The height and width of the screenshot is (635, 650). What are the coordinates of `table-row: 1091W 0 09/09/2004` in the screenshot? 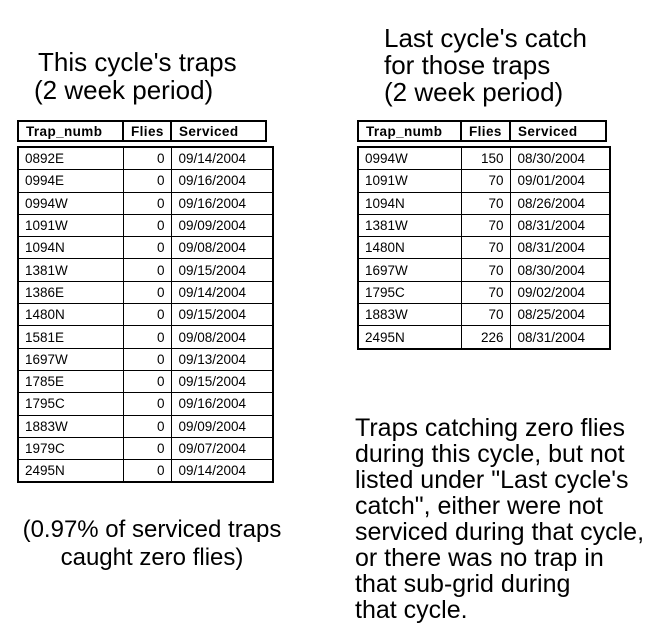 It's located at (145, 225).